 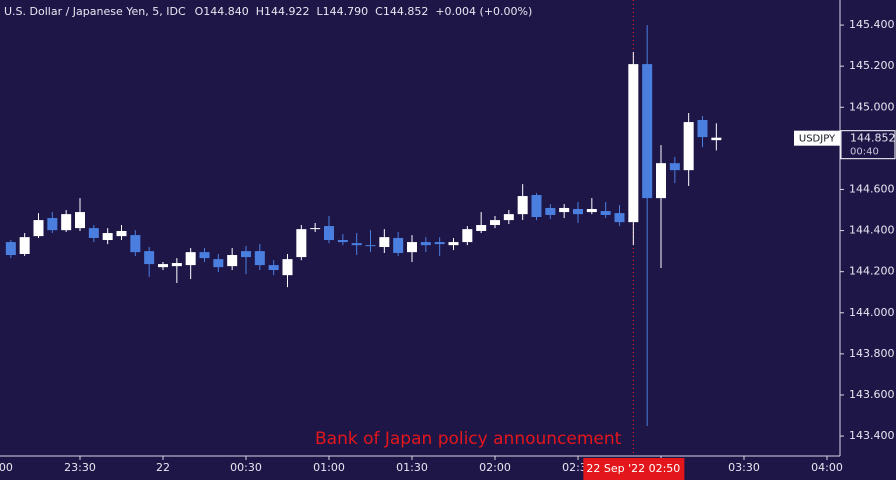 What do you see at coordinates (401, 11) in the screenshot?
I see `ohlc-value: C144.852` at bounding box center [401, 11].